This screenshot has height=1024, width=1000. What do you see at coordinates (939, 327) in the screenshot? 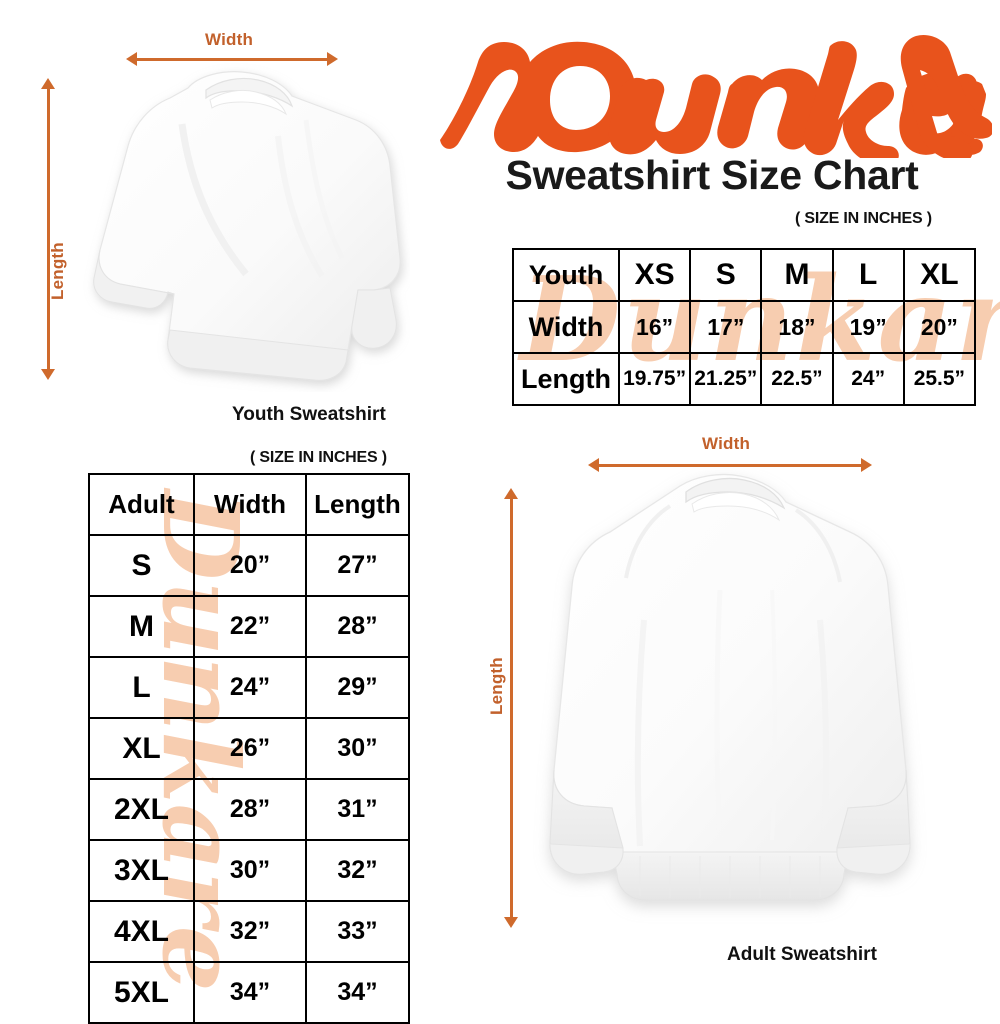
I see `youth-width-cell: 20”` at bounding box center [939, 327].